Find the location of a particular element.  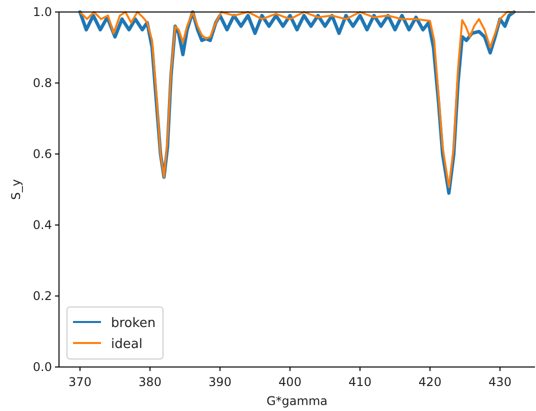

legend-label: broken is located at coordinates (133, 323).